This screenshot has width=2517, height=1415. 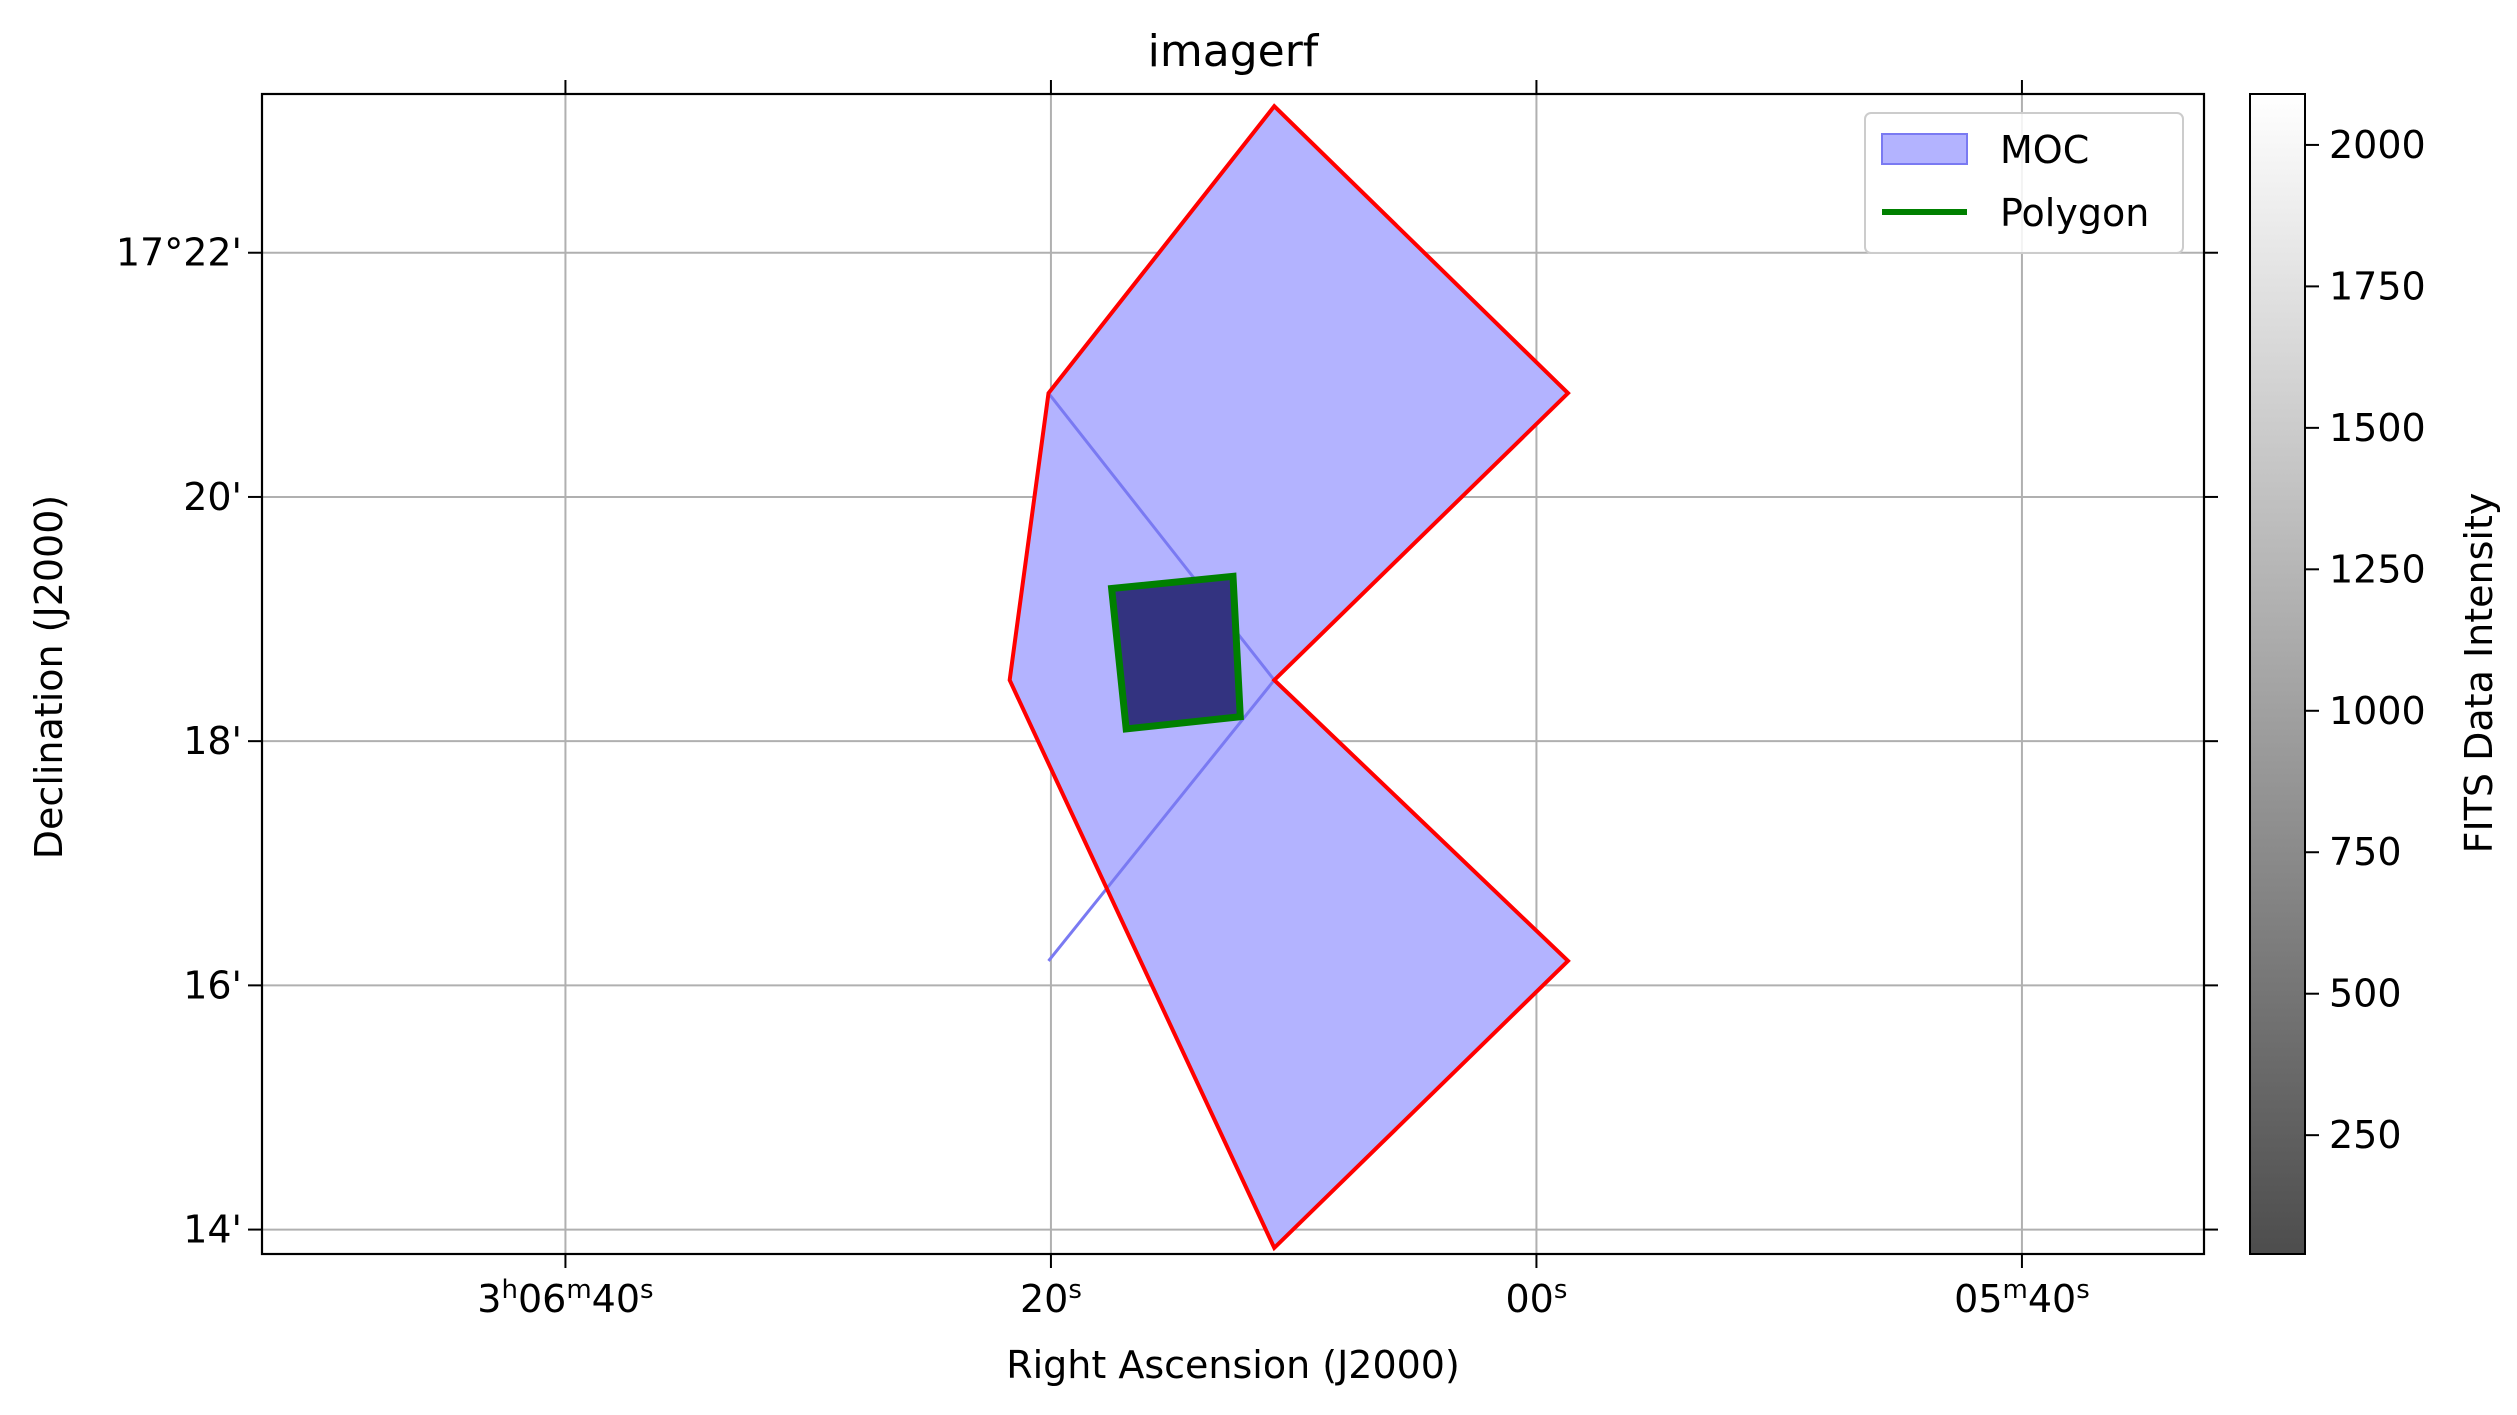 What do you see at coordinates (2074, 213) in the screenshot?
I see `legend-label-polygon: Polygon` at bounding box center [2074, 213].